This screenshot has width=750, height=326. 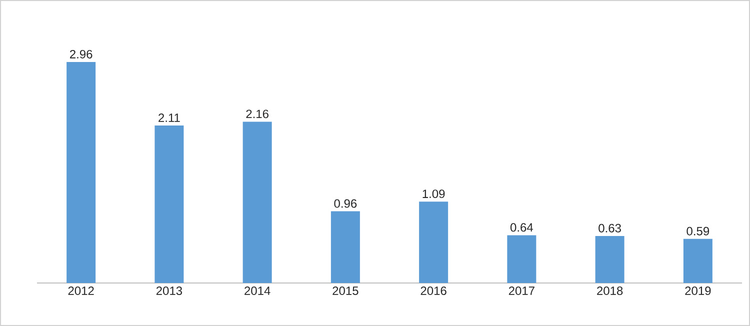 What do you see at coordinates (698, 291) in the screenshot?
I see `x-tick-label: 2019` at bounding box center [698, 291].